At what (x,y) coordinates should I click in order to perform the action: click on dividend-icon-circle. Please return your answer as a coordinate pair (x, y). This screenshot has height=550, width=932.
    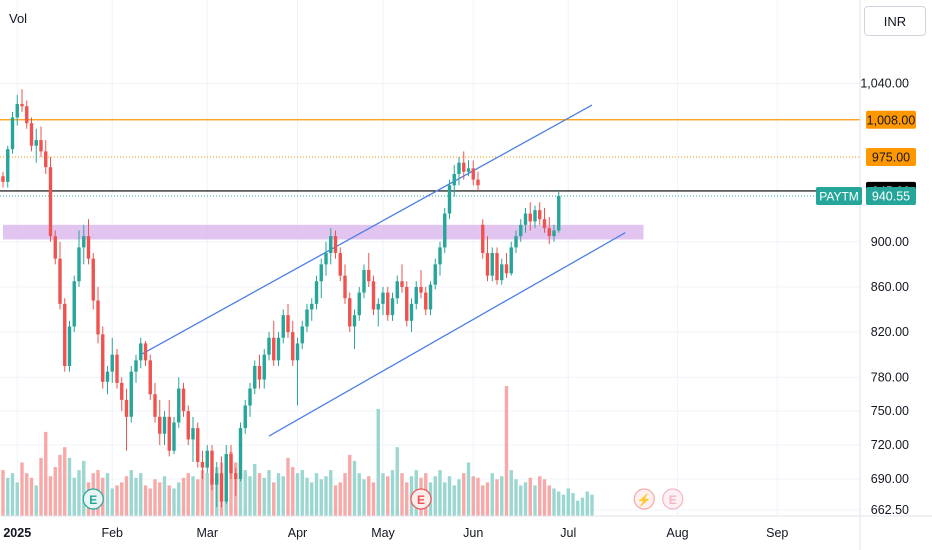
    Looking at the image, I should click on (644, 499).